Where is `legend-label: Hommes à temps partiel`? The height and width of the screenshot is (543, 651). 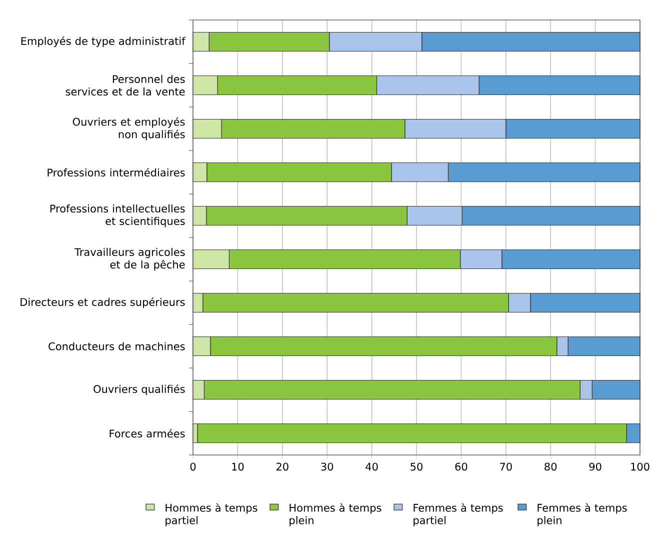
legend-label: Hommes à temps partiel is located at coordinates (212, 514).